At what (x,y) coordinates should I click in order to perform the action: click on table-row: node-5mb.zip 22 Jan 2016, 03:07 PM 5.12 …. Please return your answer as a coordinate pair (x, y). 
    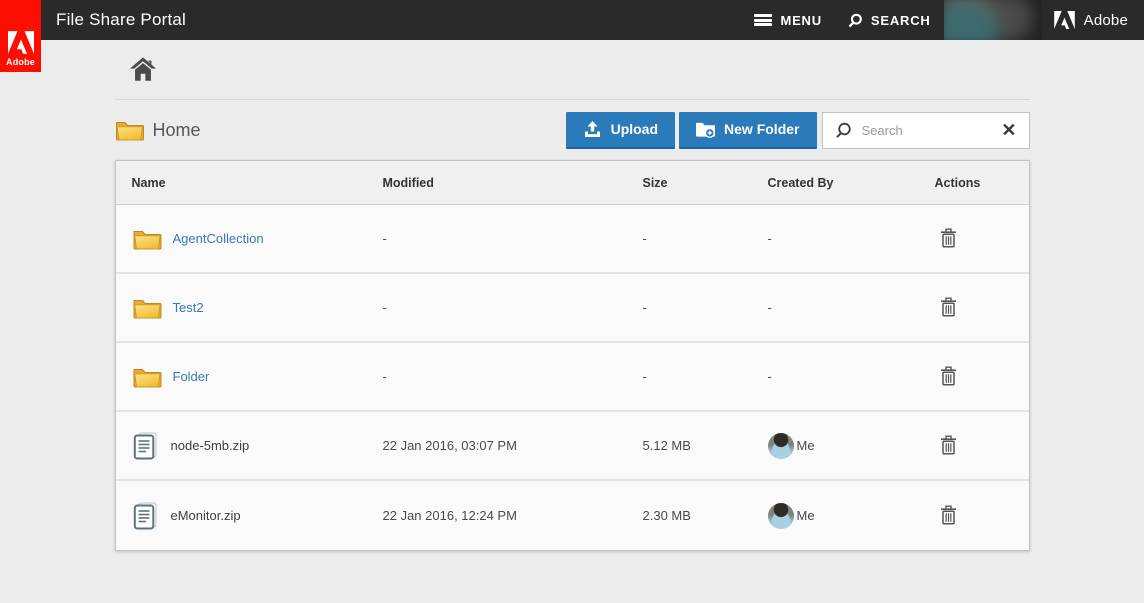
    Looking at the image, I should click on (572, 446).